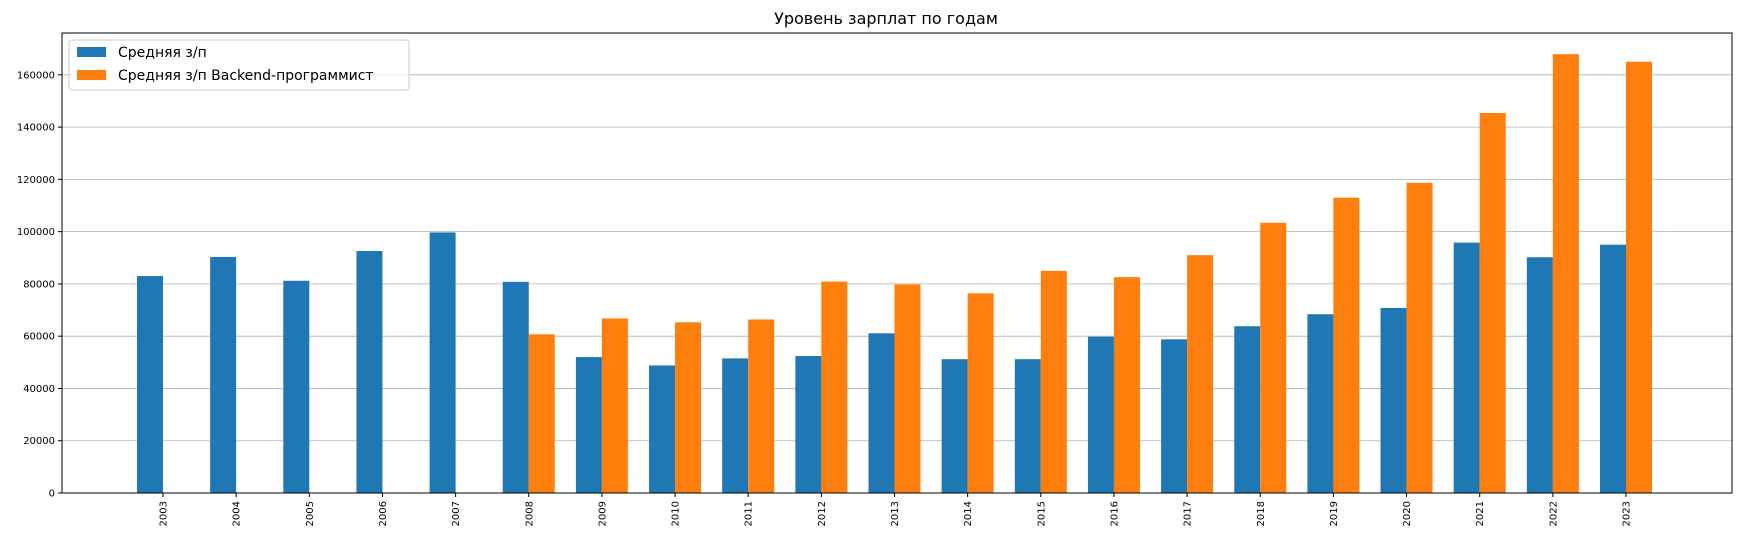  What do you see at coordinates (749, 513) in the screenshot?
I see `x-tick-label: 2011` at bounding box center [749, 513].